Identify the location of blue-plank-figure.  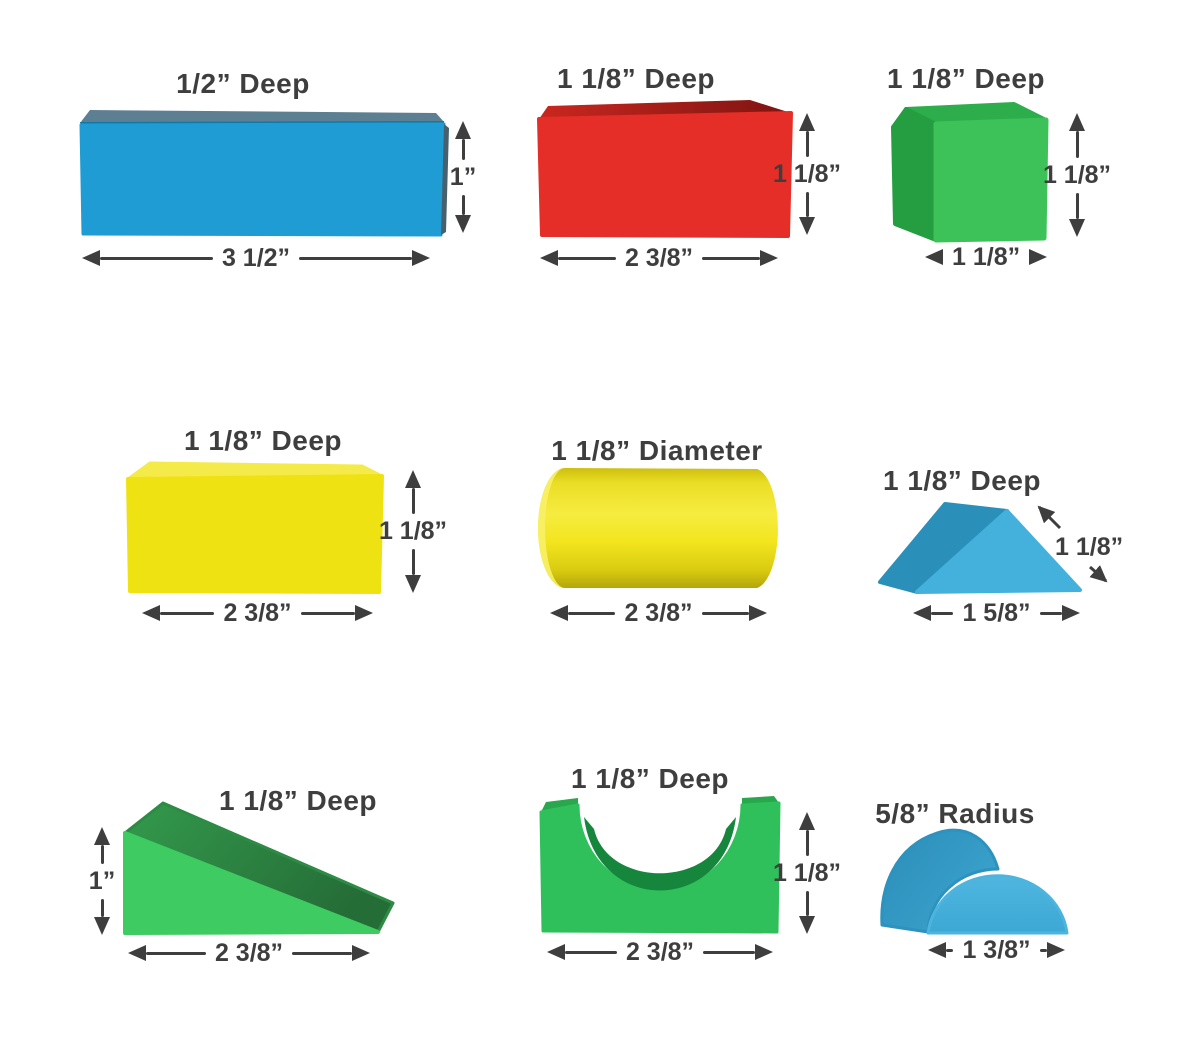
(264, 173).